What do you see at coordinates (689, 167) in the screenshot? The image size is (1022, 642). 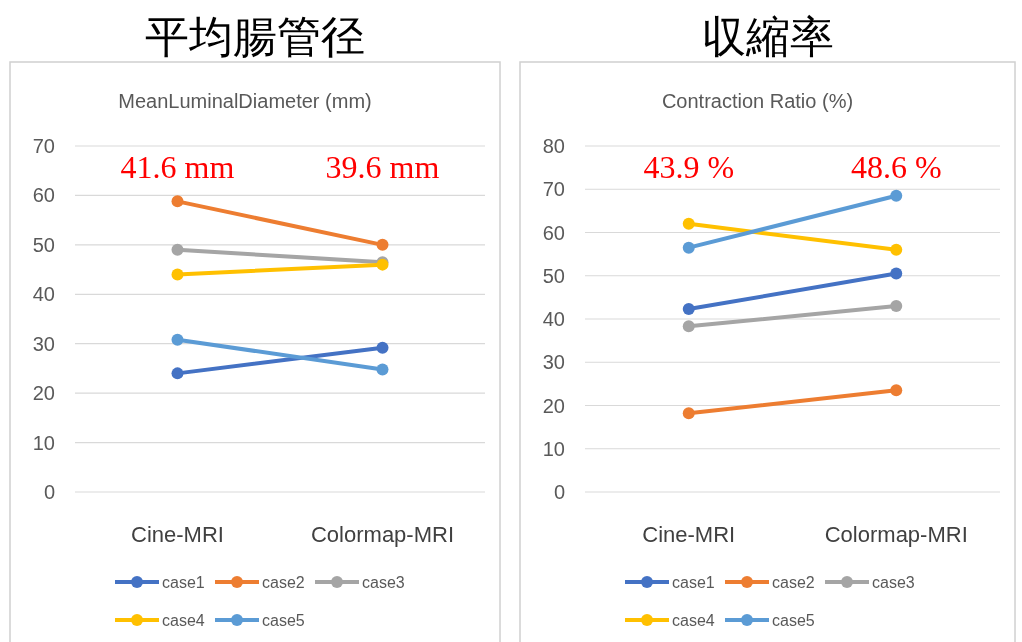 I see `annotation: 43.9 %` at bounding box center [689, 167].